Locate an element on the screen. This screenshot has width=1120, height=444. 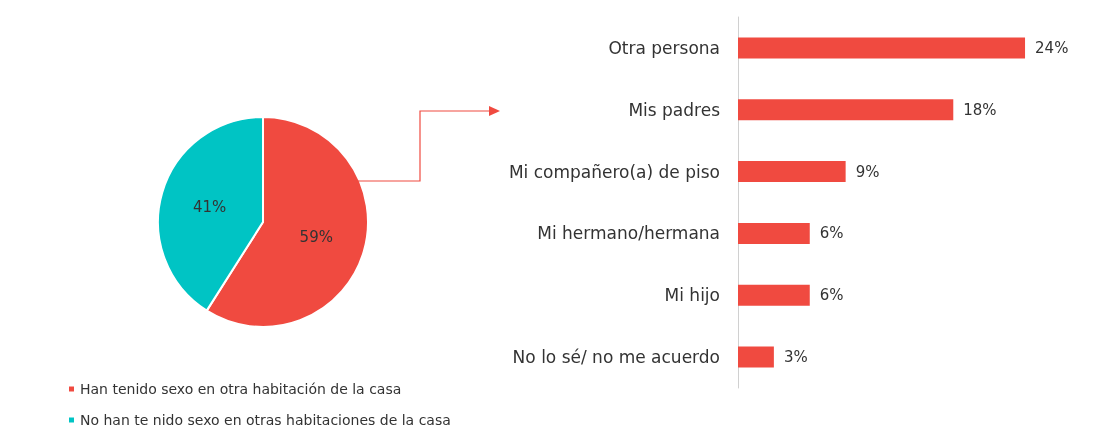
y-tick-label: Mi hermano/hermana is located at coordinates (628, 233).